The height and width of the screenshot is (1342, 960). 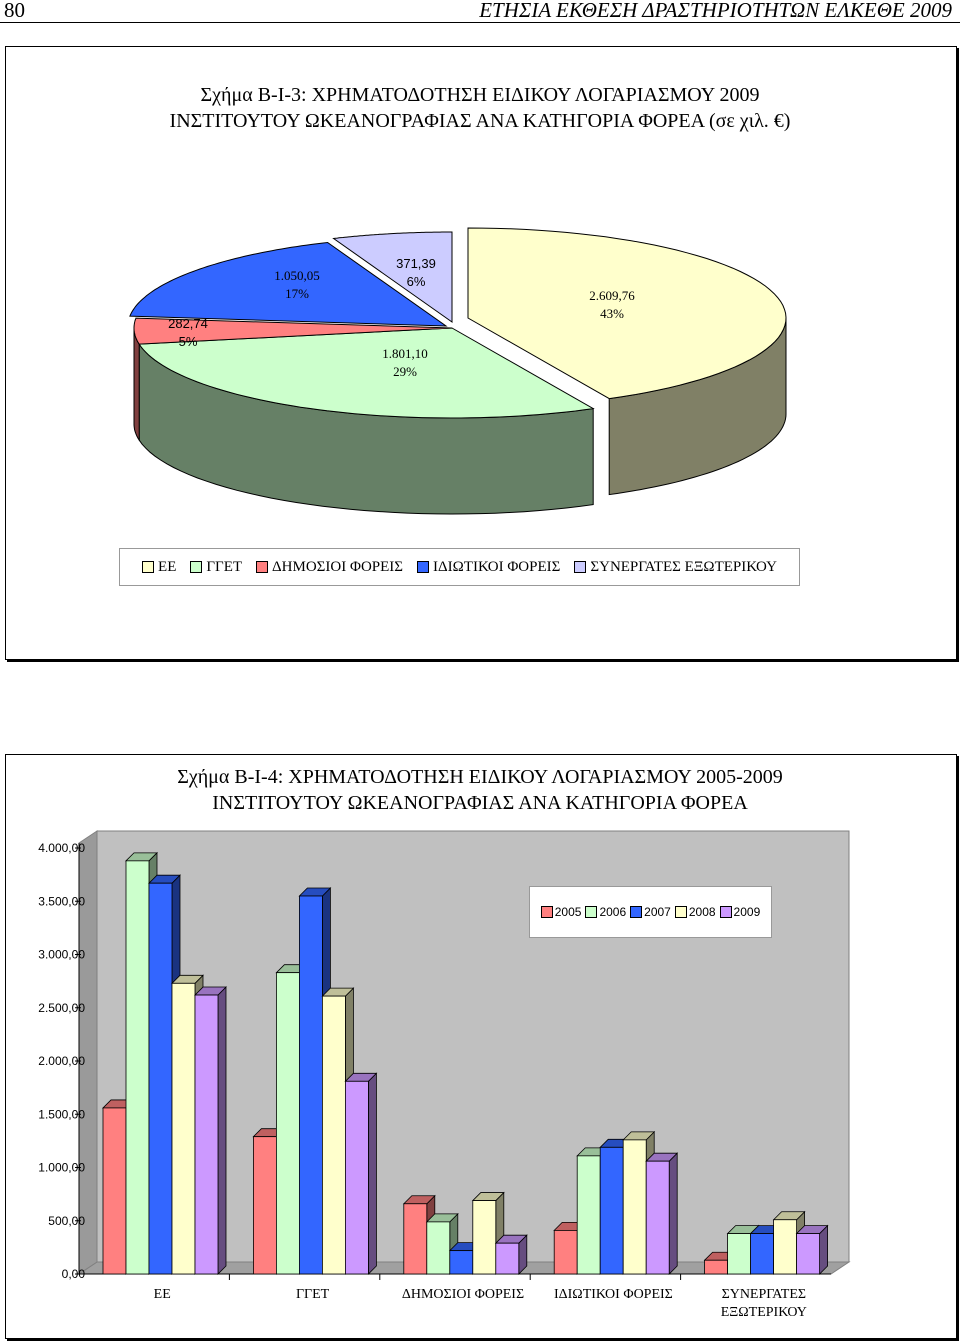 What do you see at coordinates (747, 912) in the screenshot?
I see `bar-legend-label: 2009` at bounding box center [747, 912].